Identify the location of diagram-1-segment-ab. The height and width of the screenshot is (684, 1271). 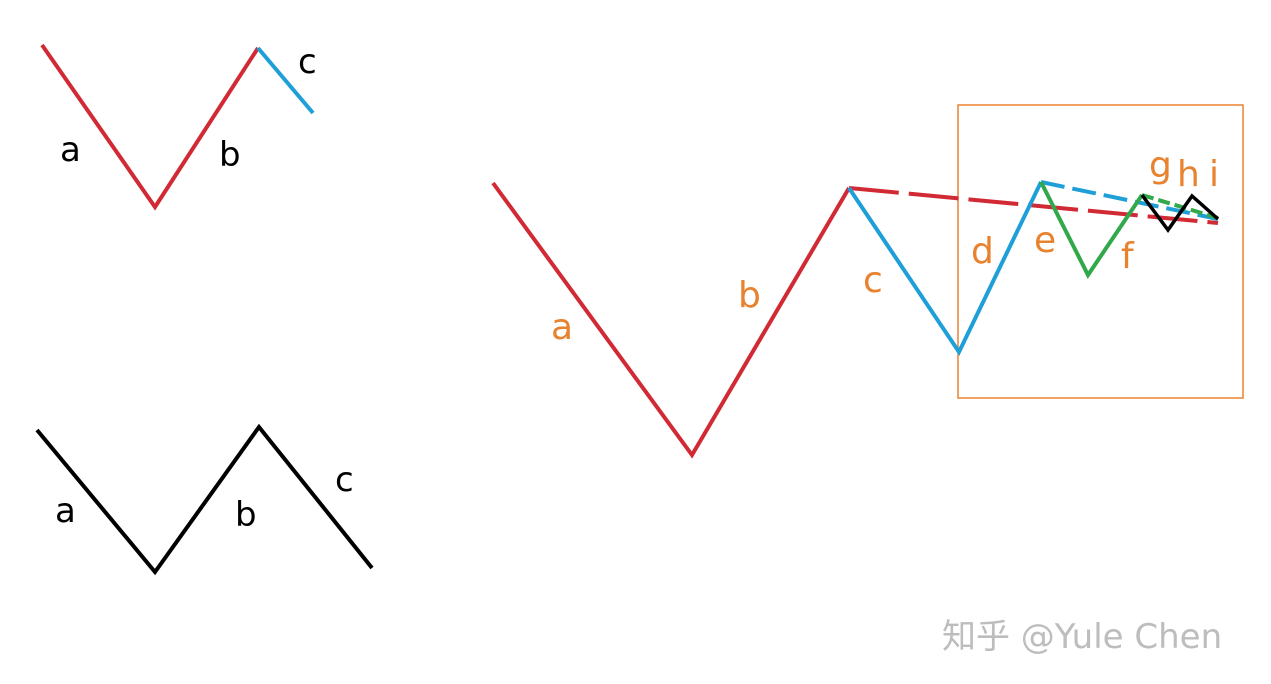
(150, 127).